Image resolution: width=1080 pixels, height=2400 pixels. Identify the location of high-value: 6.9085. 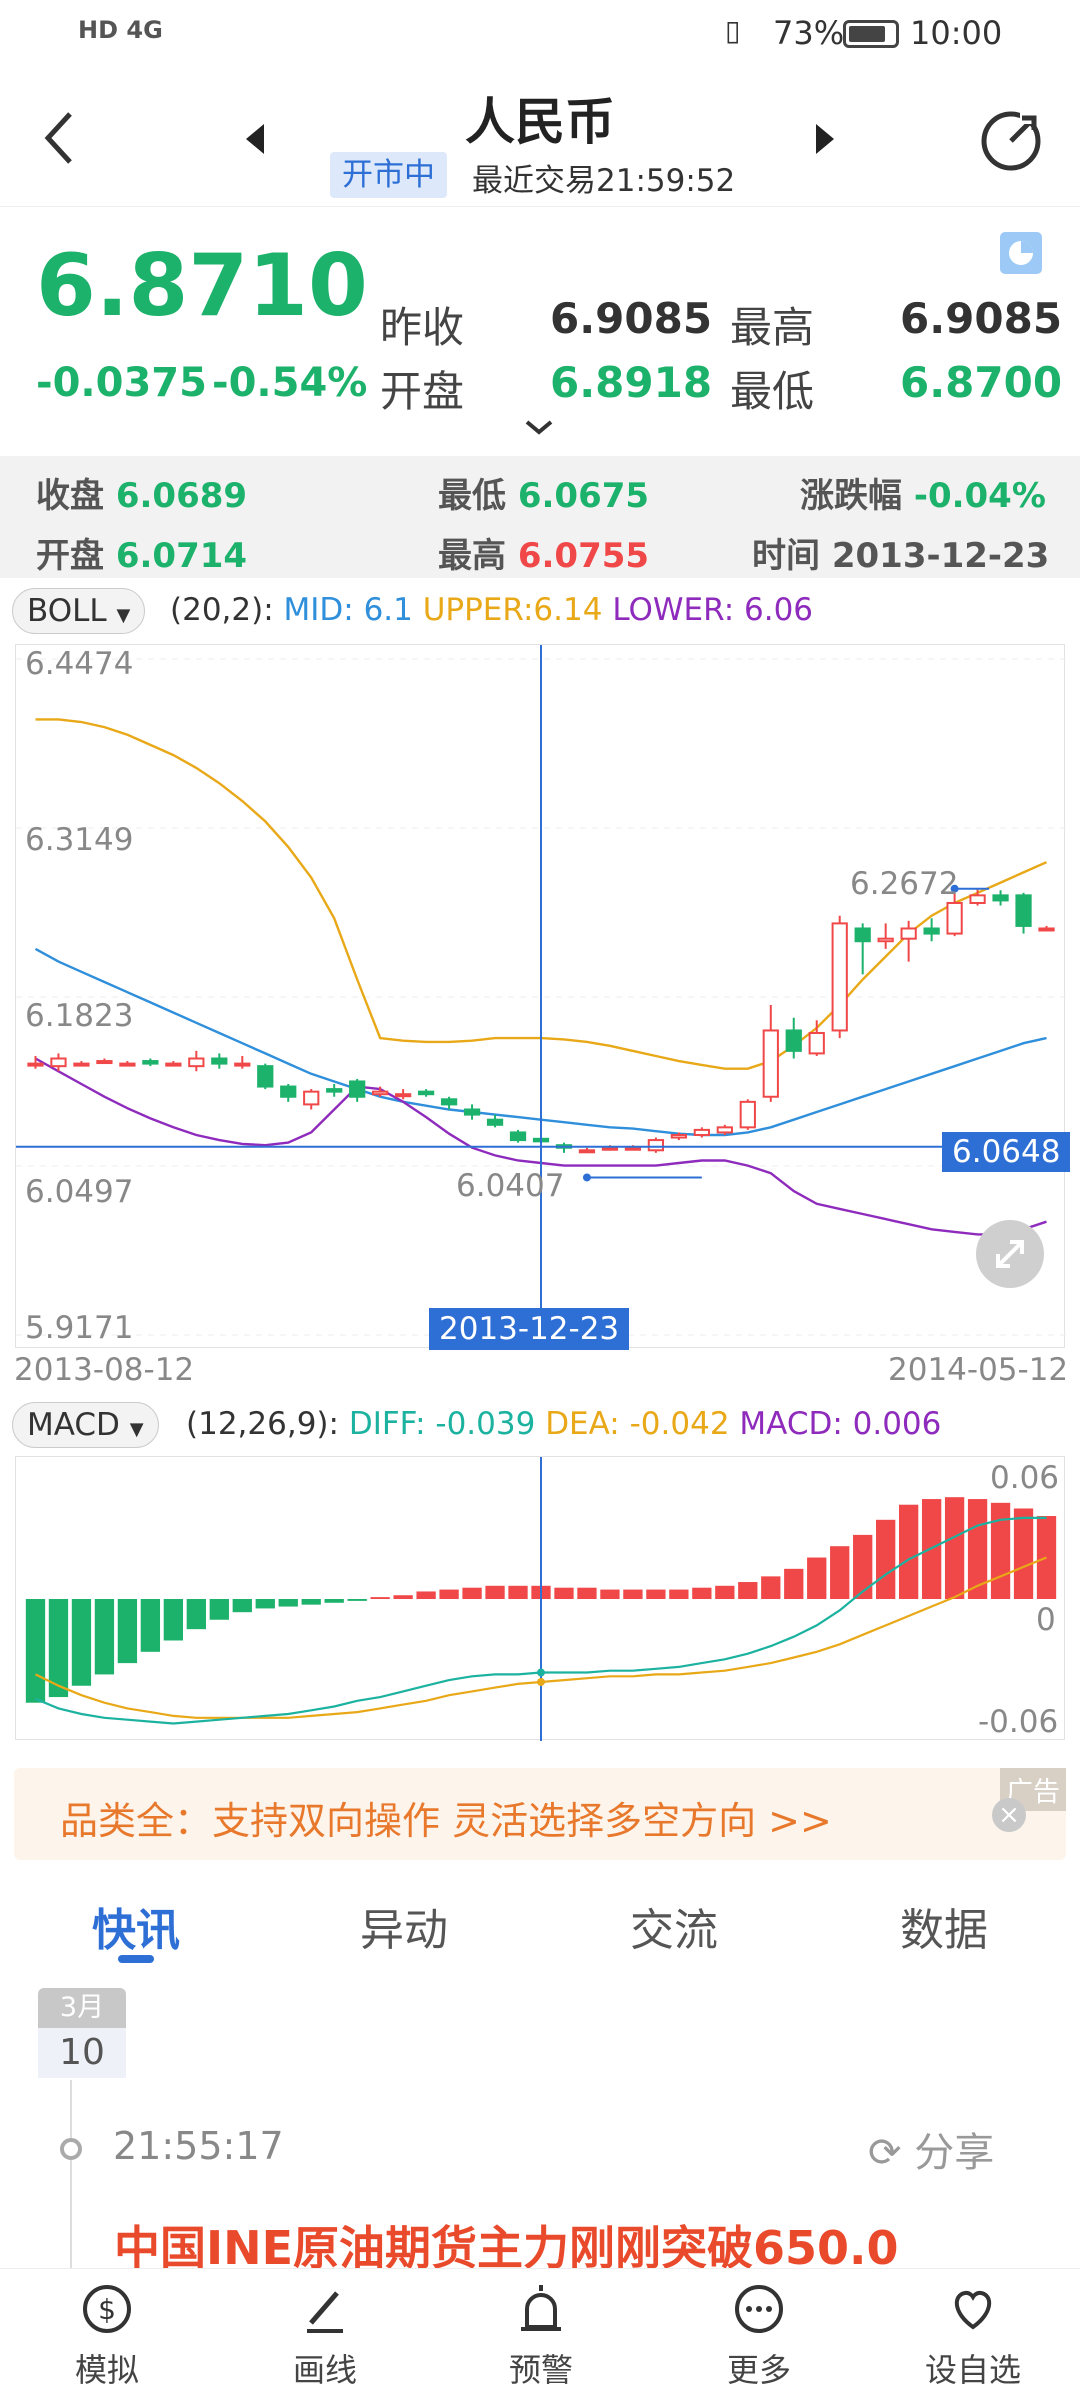
(981, 318).